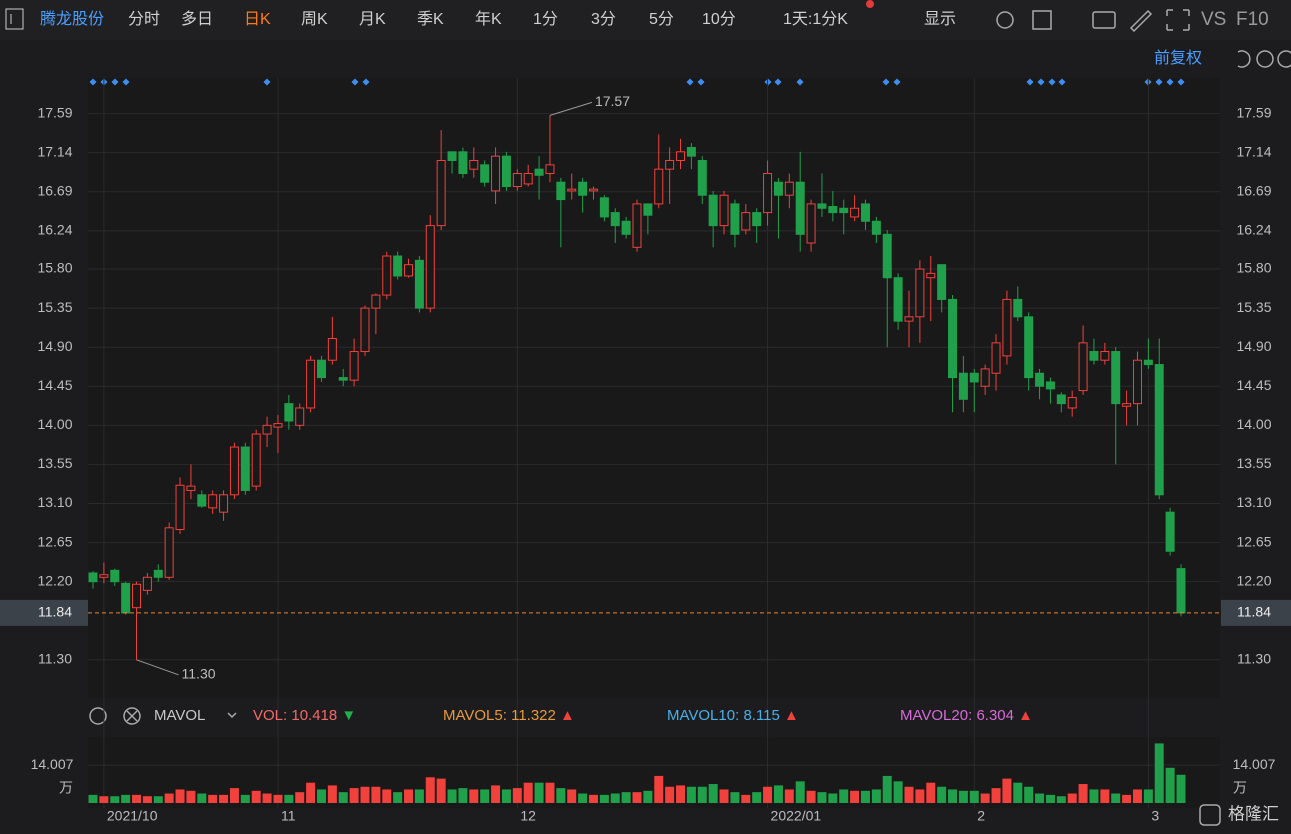  What do you see at coordinates (603, 19) in the screenshot?
I see `period-tab: 3分` at bounding box center [603, 19].